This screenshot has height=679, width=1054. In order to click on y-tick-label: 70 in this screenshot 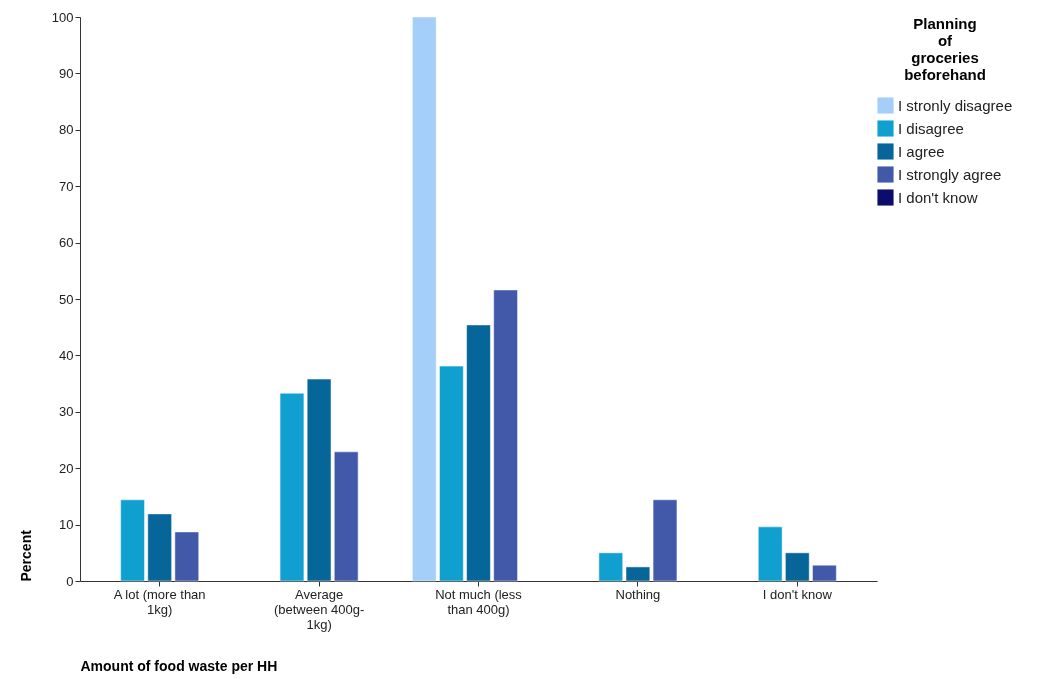, I will do `click(66, 186)`.